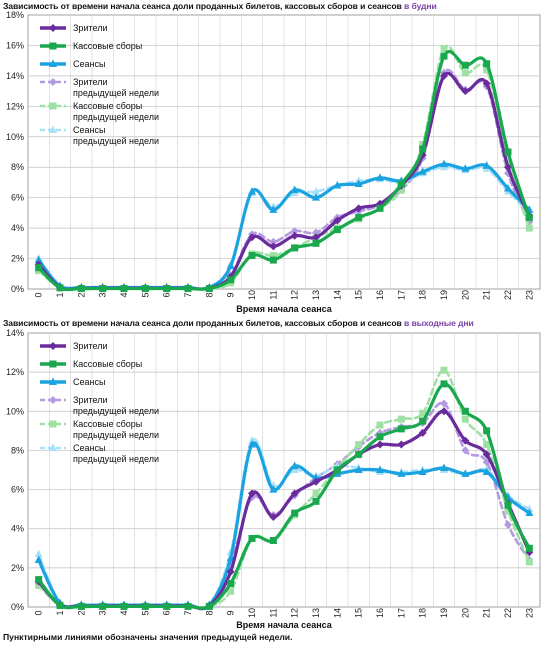 This screenshot has width=545, height=650. What do you see at coordinates (209, 294) in the screenshot?
I see `x-tick-label: 8` at bounding box center [209, 294].